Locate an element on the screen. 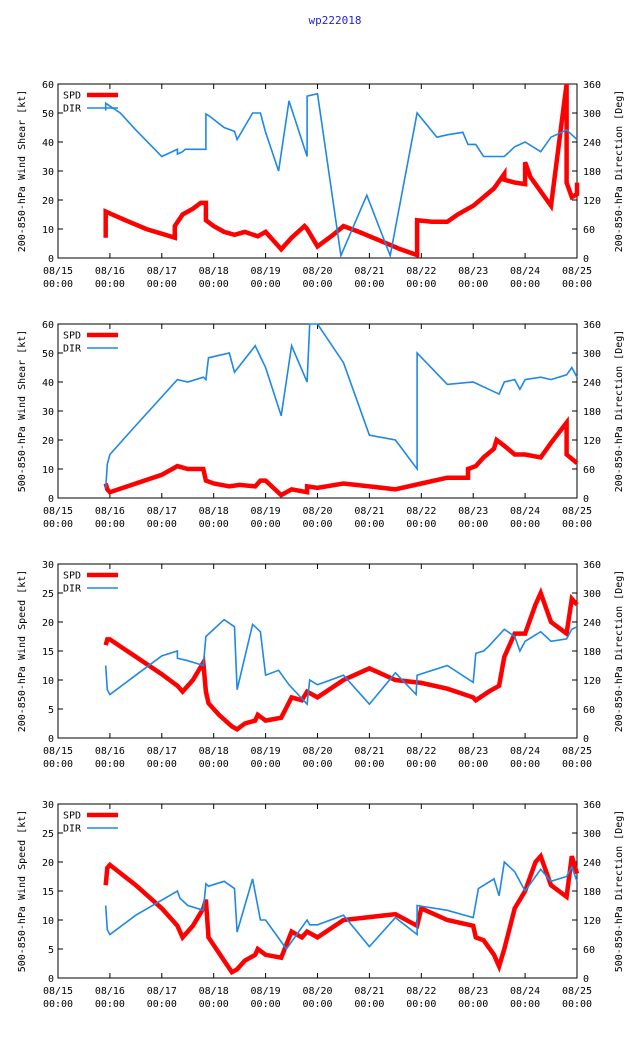 The height and width of the screenshot is (1060, 640). y2-tick-label: 120 is located at coordinates (592, 441).